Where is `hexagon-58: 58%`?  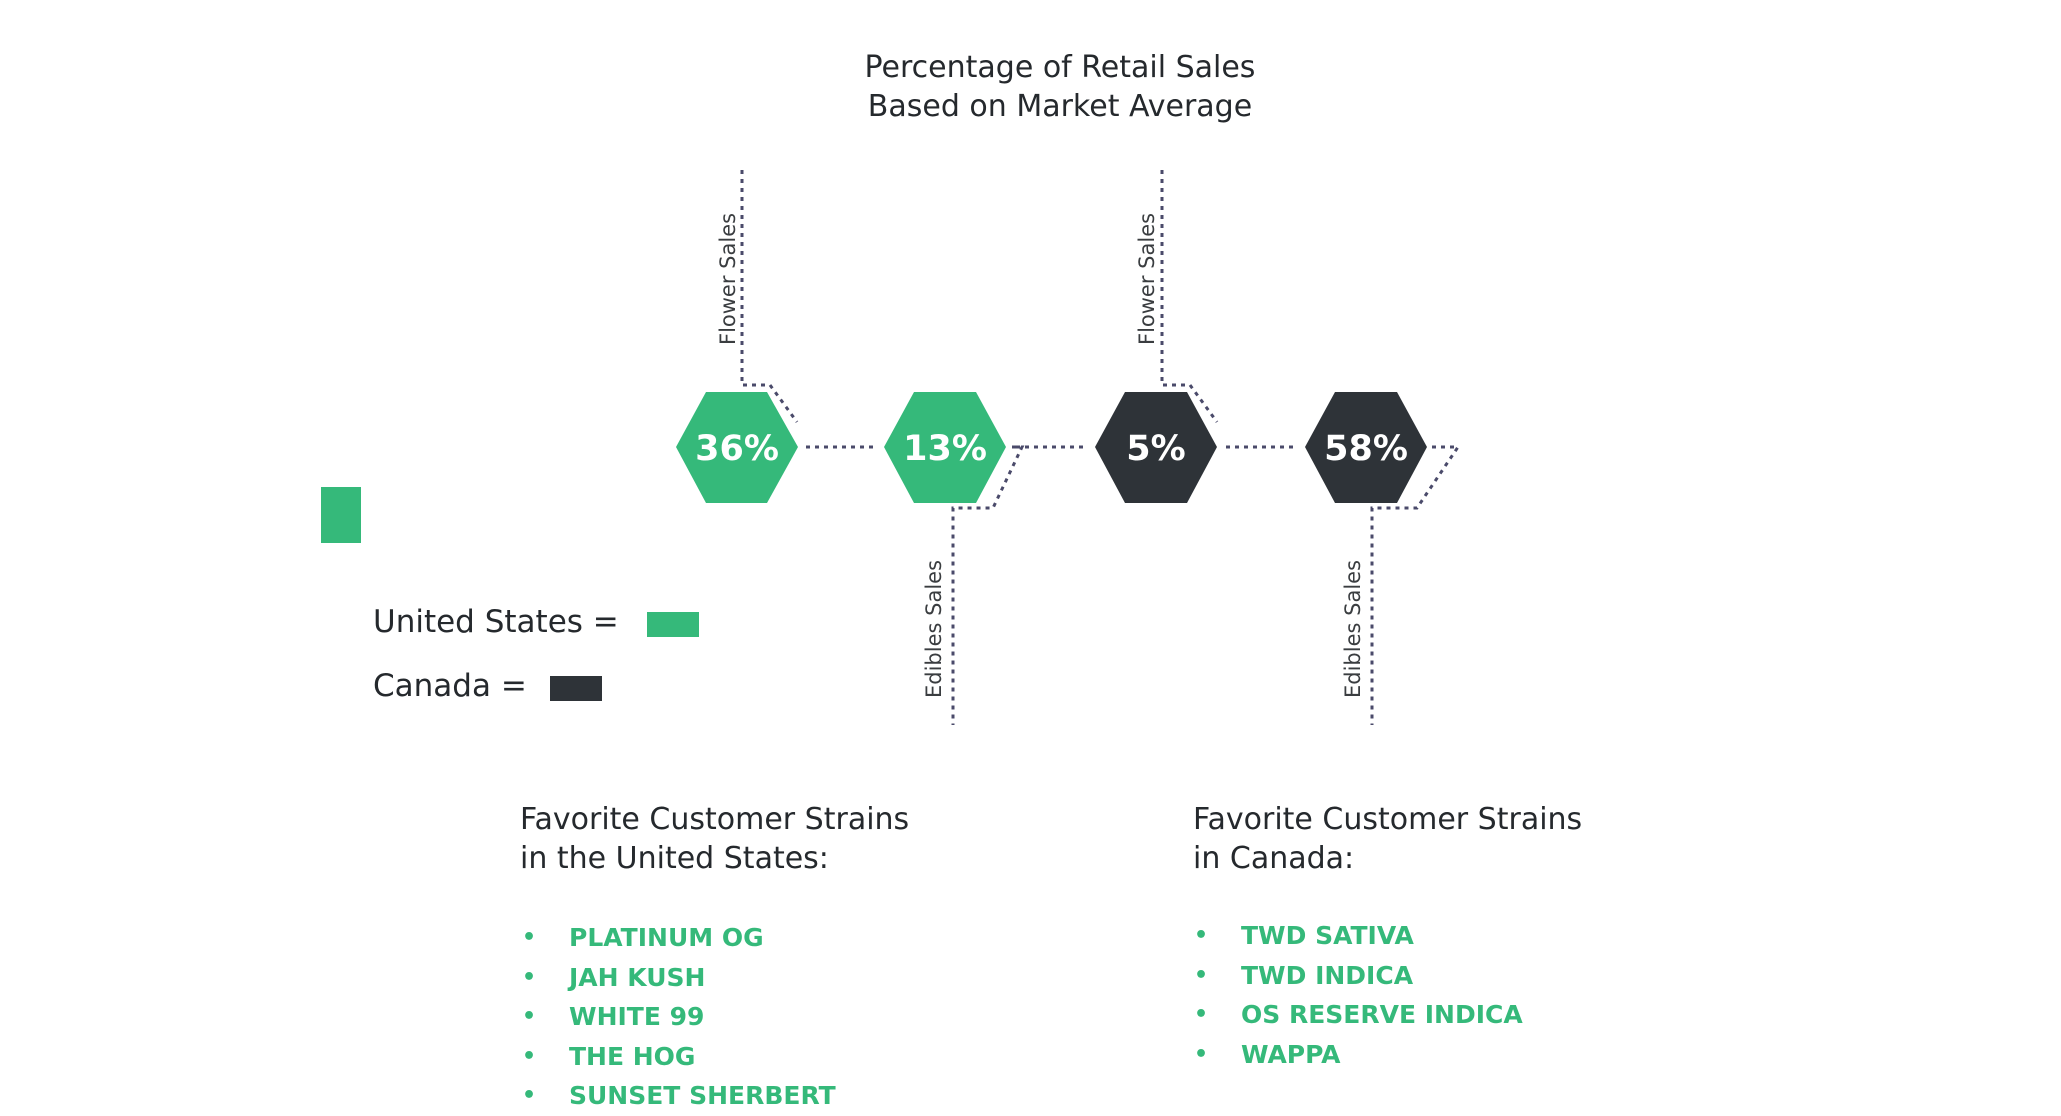
hexagon-58: 58% is located at coordinates (1366, 447).